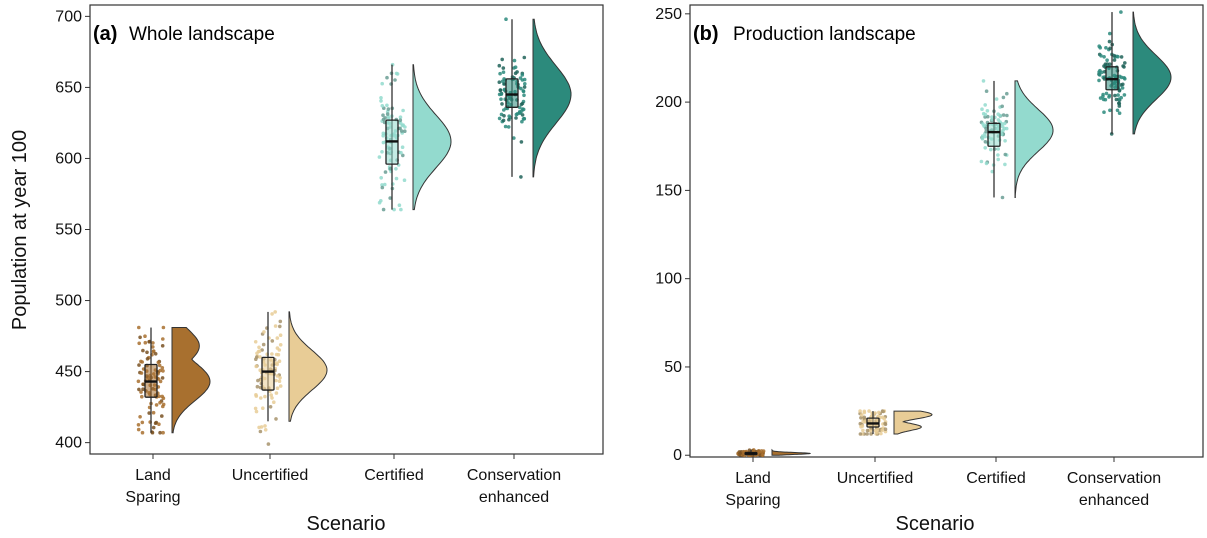  Describe the element at coordinates (68, 158) in the screenshot. I see `y-tick-label: 600` at that location.